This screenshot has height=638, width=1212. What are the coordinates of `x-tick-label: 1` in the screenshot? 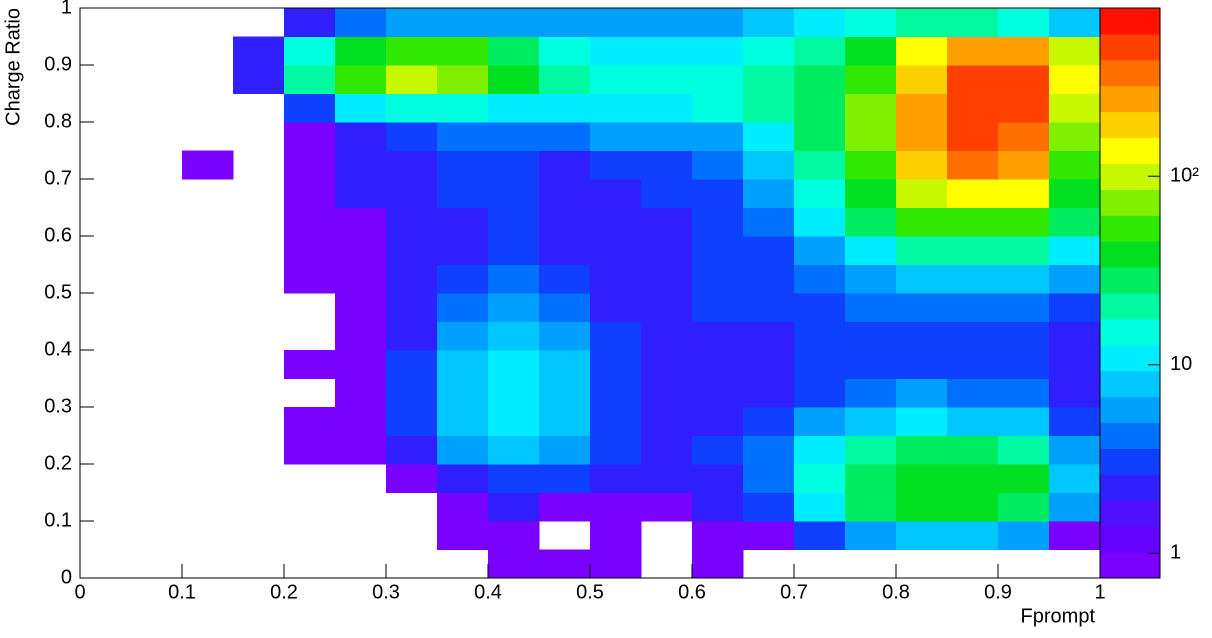 It's located at (1099, 592).